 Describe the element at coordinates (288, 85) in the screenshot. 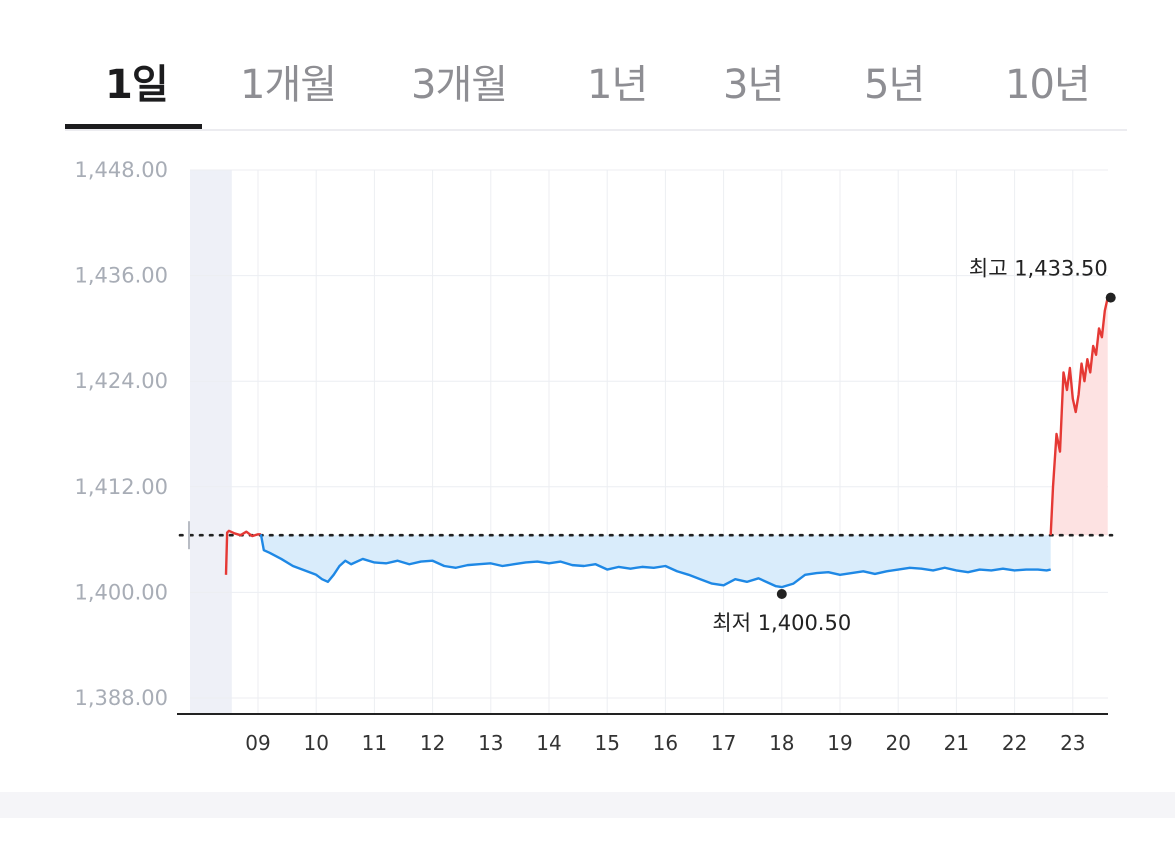

I see `tab-1-month: 1개월` at that location.